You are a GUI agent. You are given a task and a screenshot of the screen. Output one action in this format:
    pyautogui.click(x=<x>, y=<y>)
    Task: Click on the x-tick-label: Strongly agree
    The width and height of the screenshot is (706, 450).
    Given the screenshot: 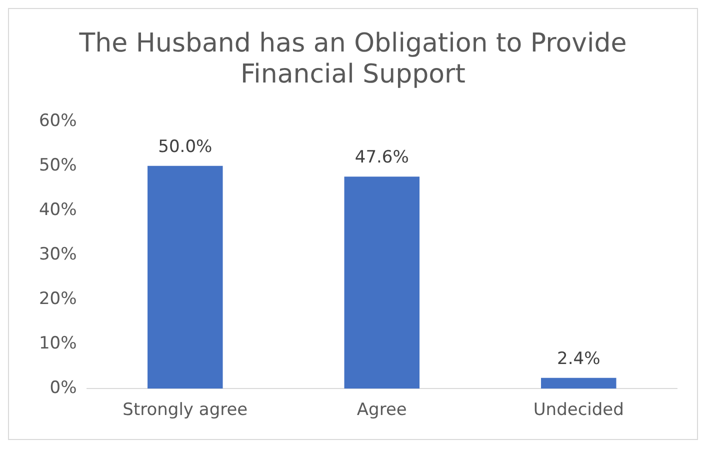 What is the action you would take?
    pyautogui.click(x=185, y=410)
    